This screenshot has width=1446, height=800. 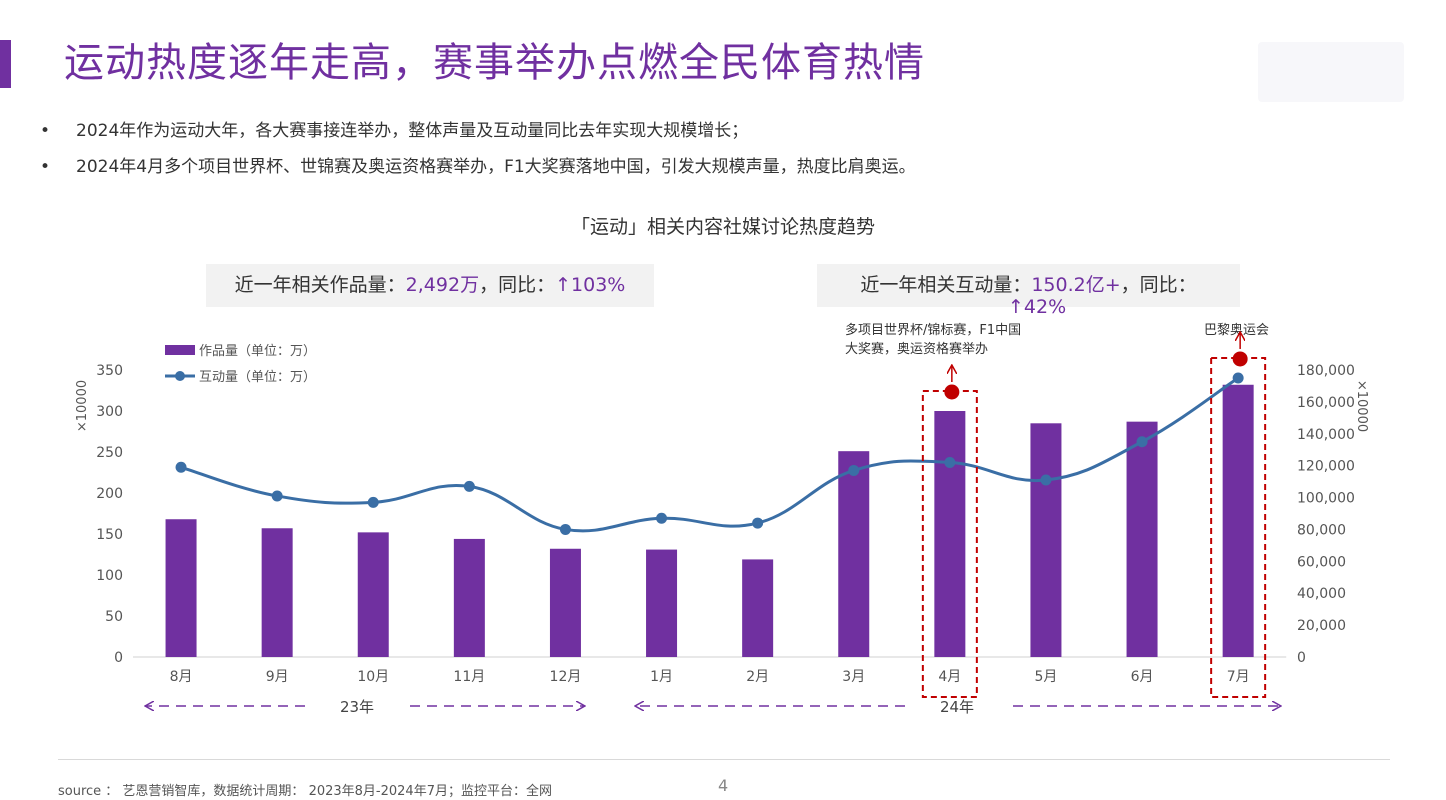 What do you see at coordinates (1238, 677) in the screenshot?
I see `x-tick-label: 7月` at bounding box center [1238, 677].